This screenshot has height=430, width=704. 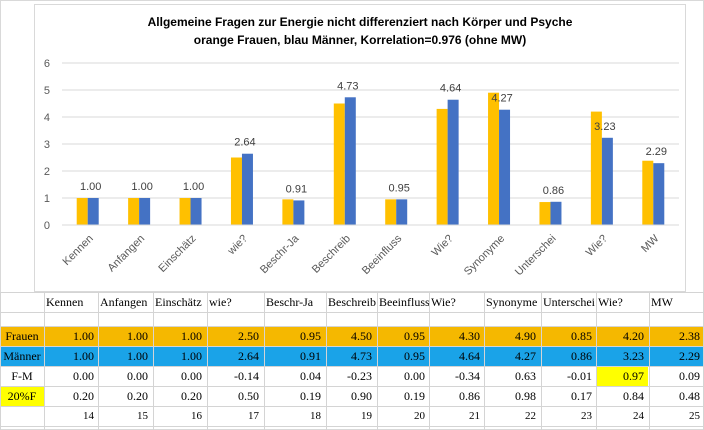 What do you see at coordinates (474, 416) in the screenshot?
I see `row-number: 21` at bounding box center [474, 416].